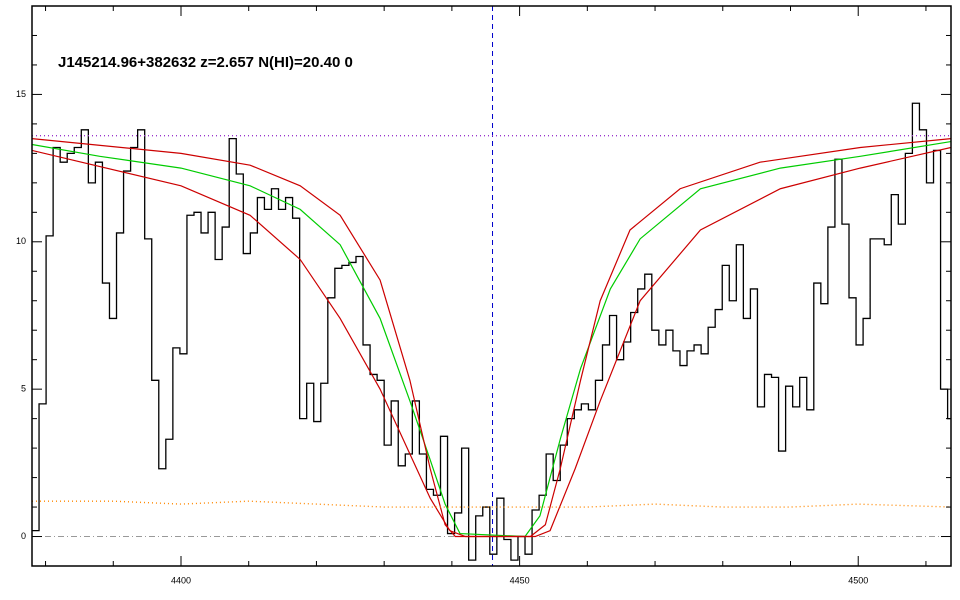 Image resolution: width=960 pixels, height=600 pixels. Describe the element at coordinates (491, 504) in the screenshot. I see `model-line` at that location.